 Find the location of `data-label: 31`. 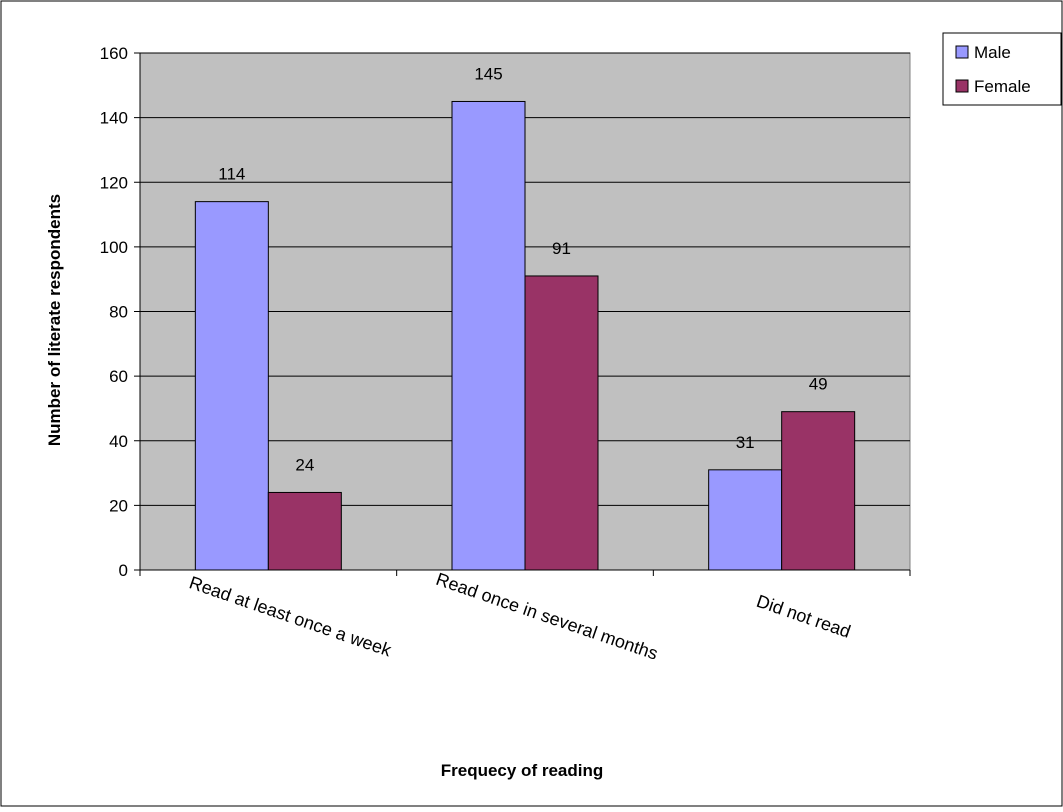

data-label: 31 is located at coordinates (745, 442).